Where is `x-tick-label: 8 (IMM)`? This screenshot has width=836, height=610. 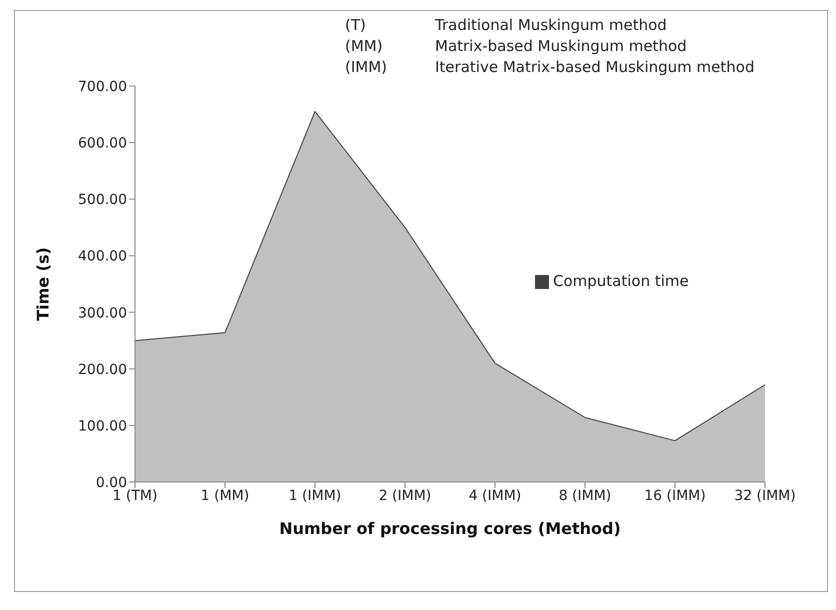 x-tick-label: 8 (IMM) is located at coordinates (585, 496).